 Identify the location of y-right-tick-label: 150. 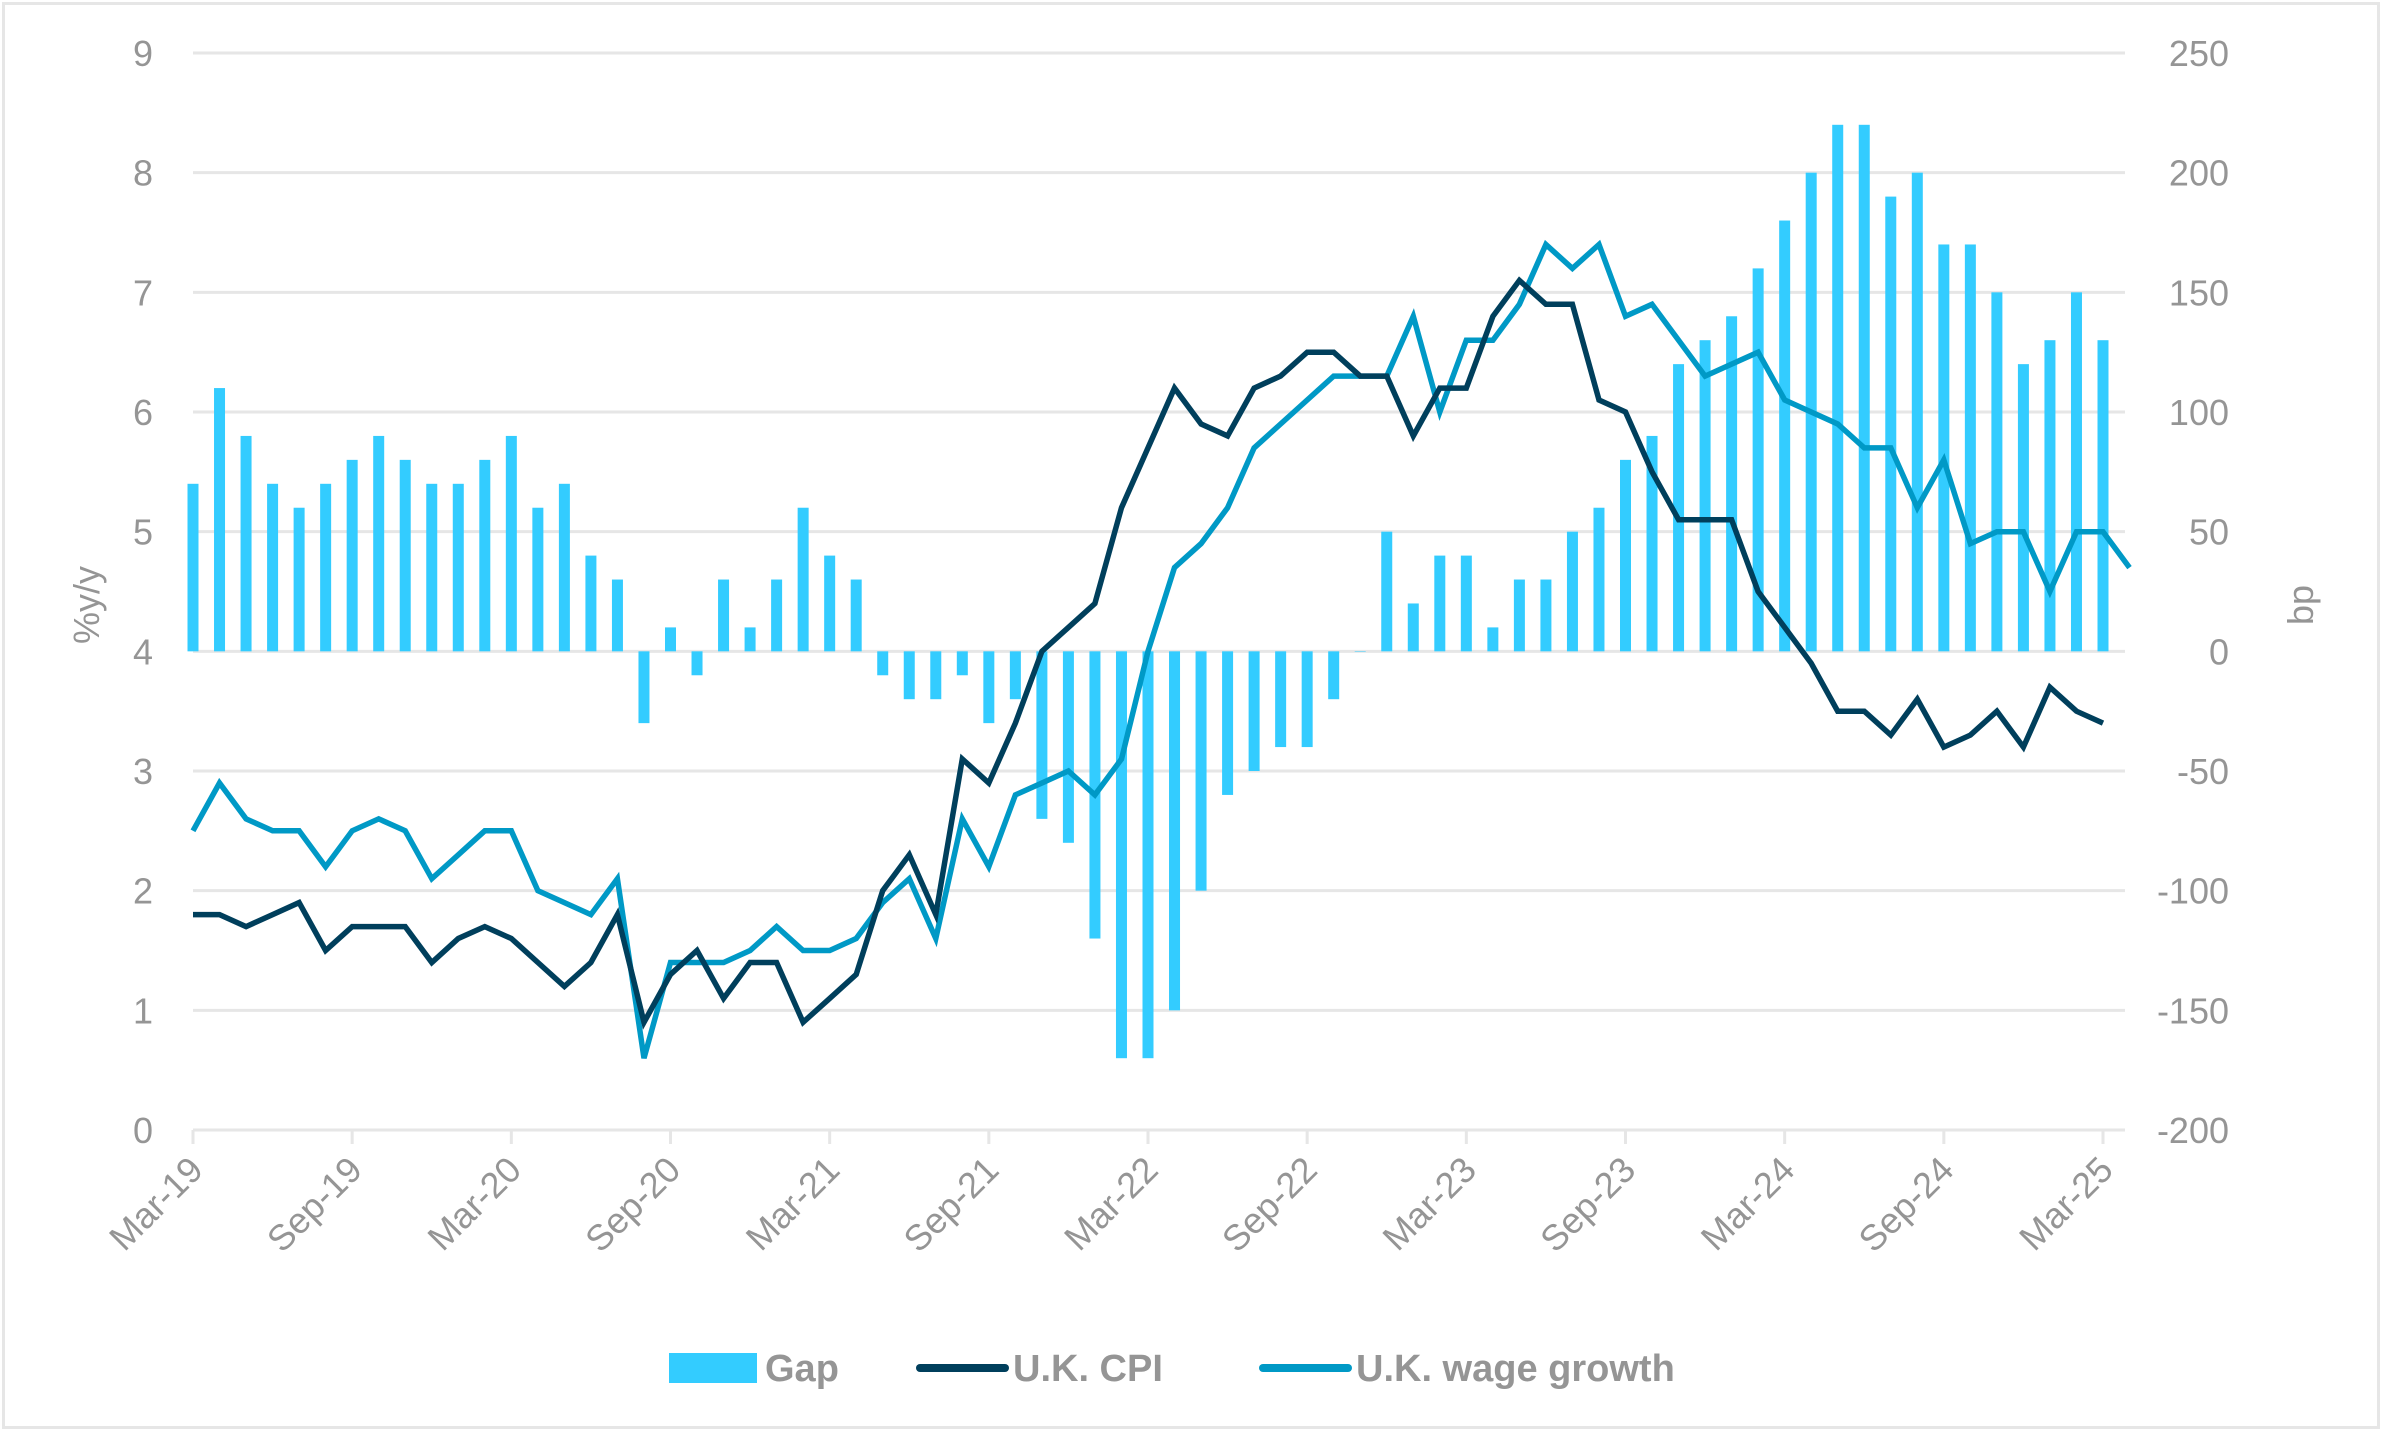
(2199, 292).